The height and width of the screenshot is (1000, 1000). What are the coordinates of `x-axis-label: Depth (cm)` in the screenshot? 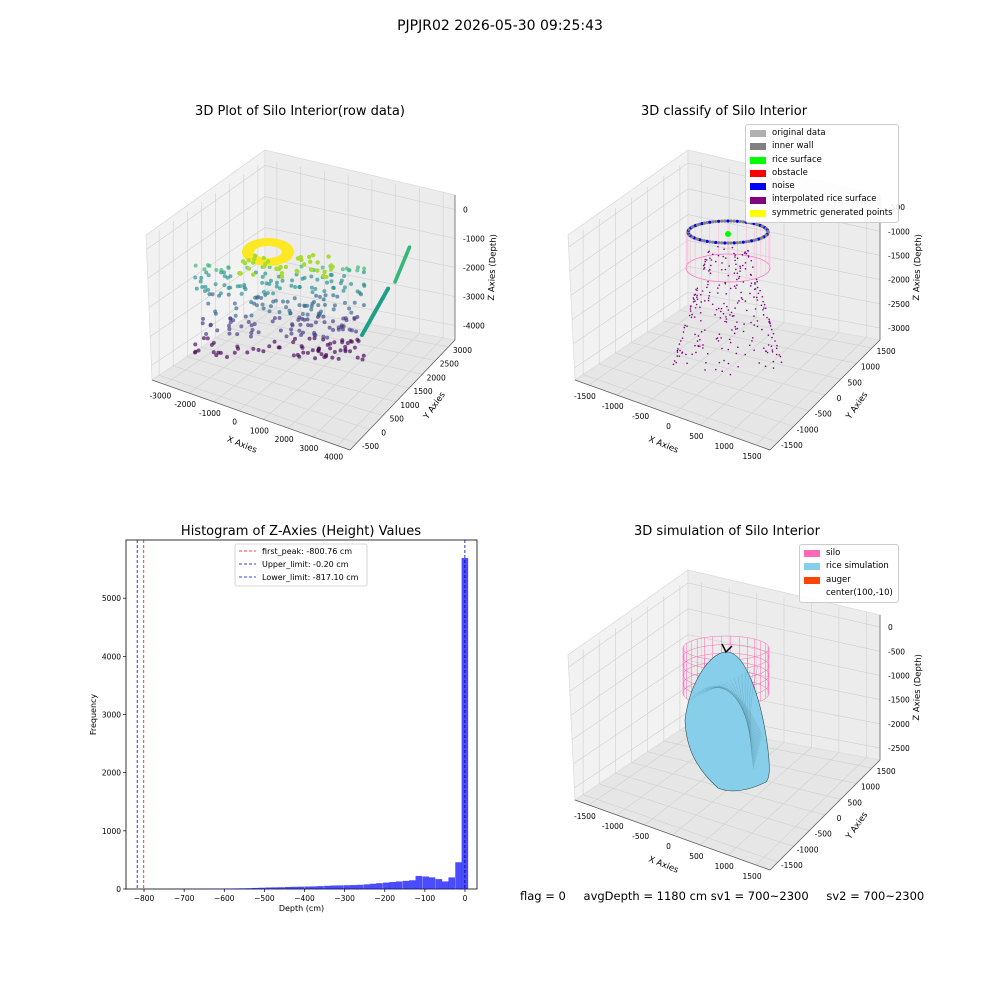 It's located at (301, 908).